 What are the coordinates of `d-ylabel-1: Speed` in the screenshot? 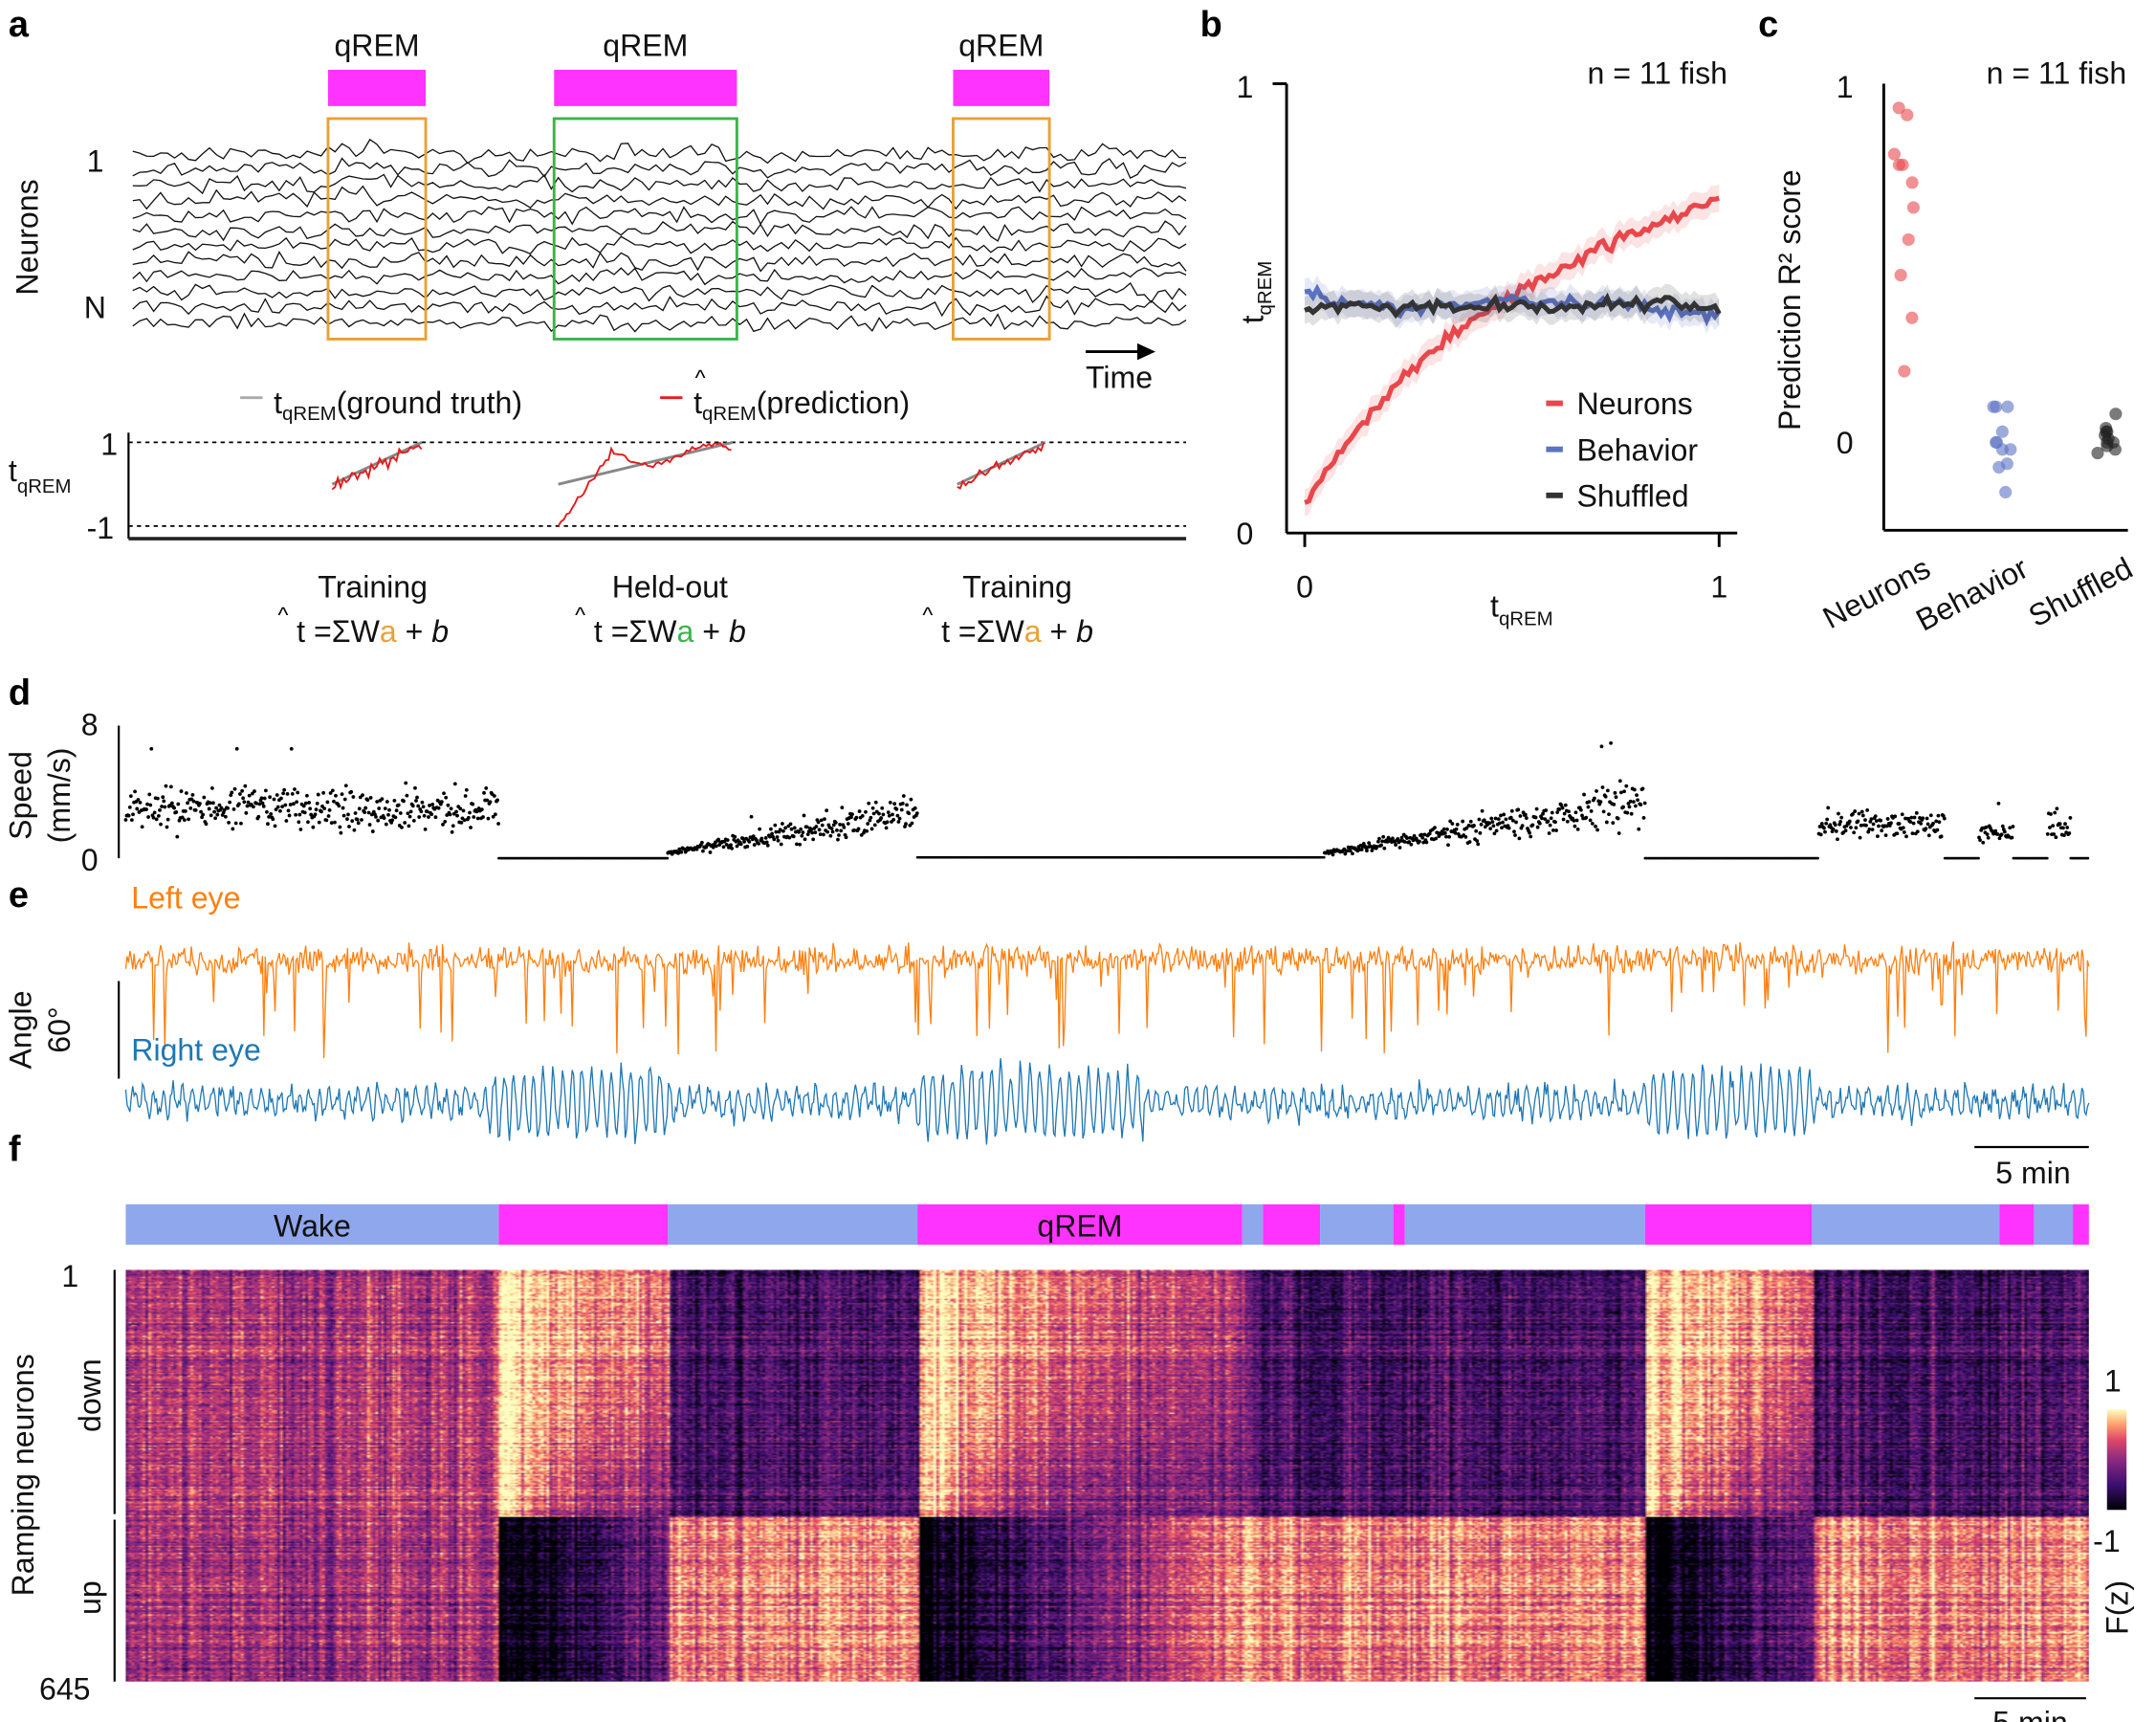 It's located at (20, 796).